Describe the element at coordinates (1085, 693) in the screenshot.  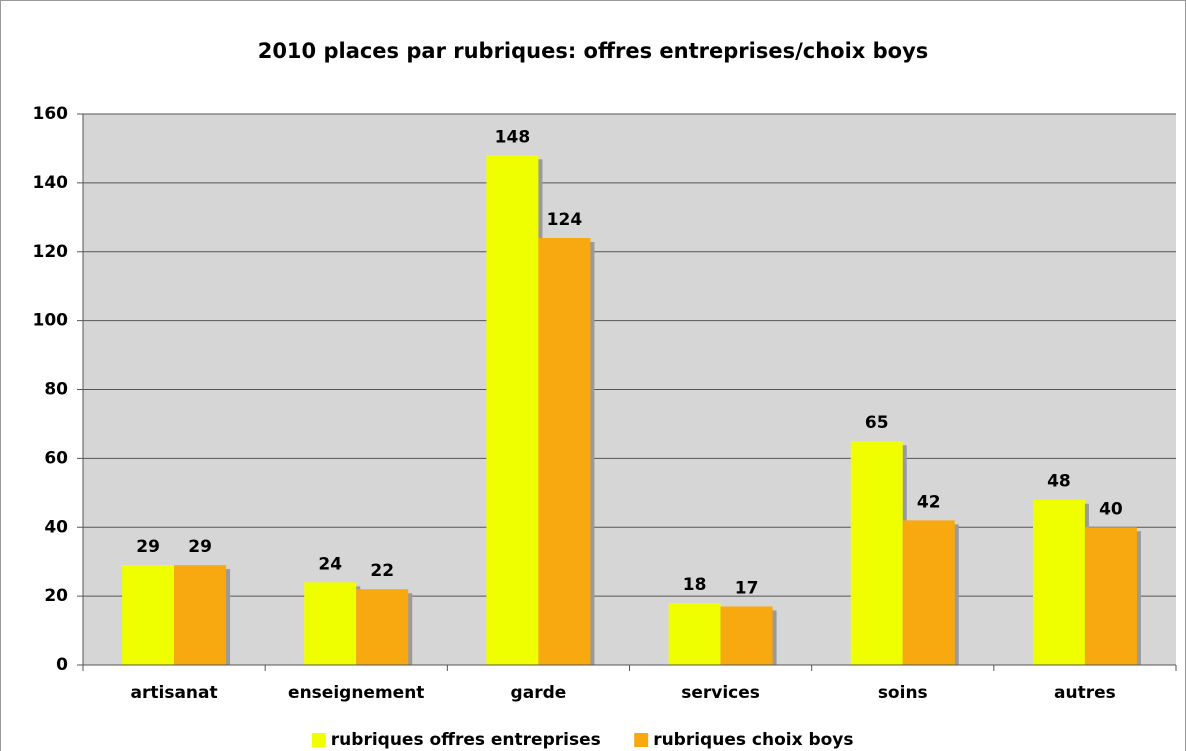
I see `x-tick-label: autres` at that location.